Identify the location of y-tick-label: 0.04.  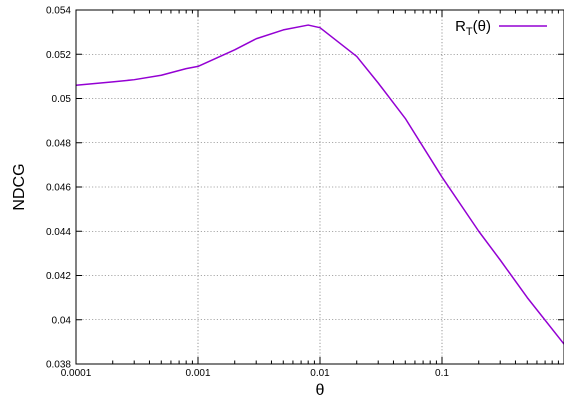
(62, 320).